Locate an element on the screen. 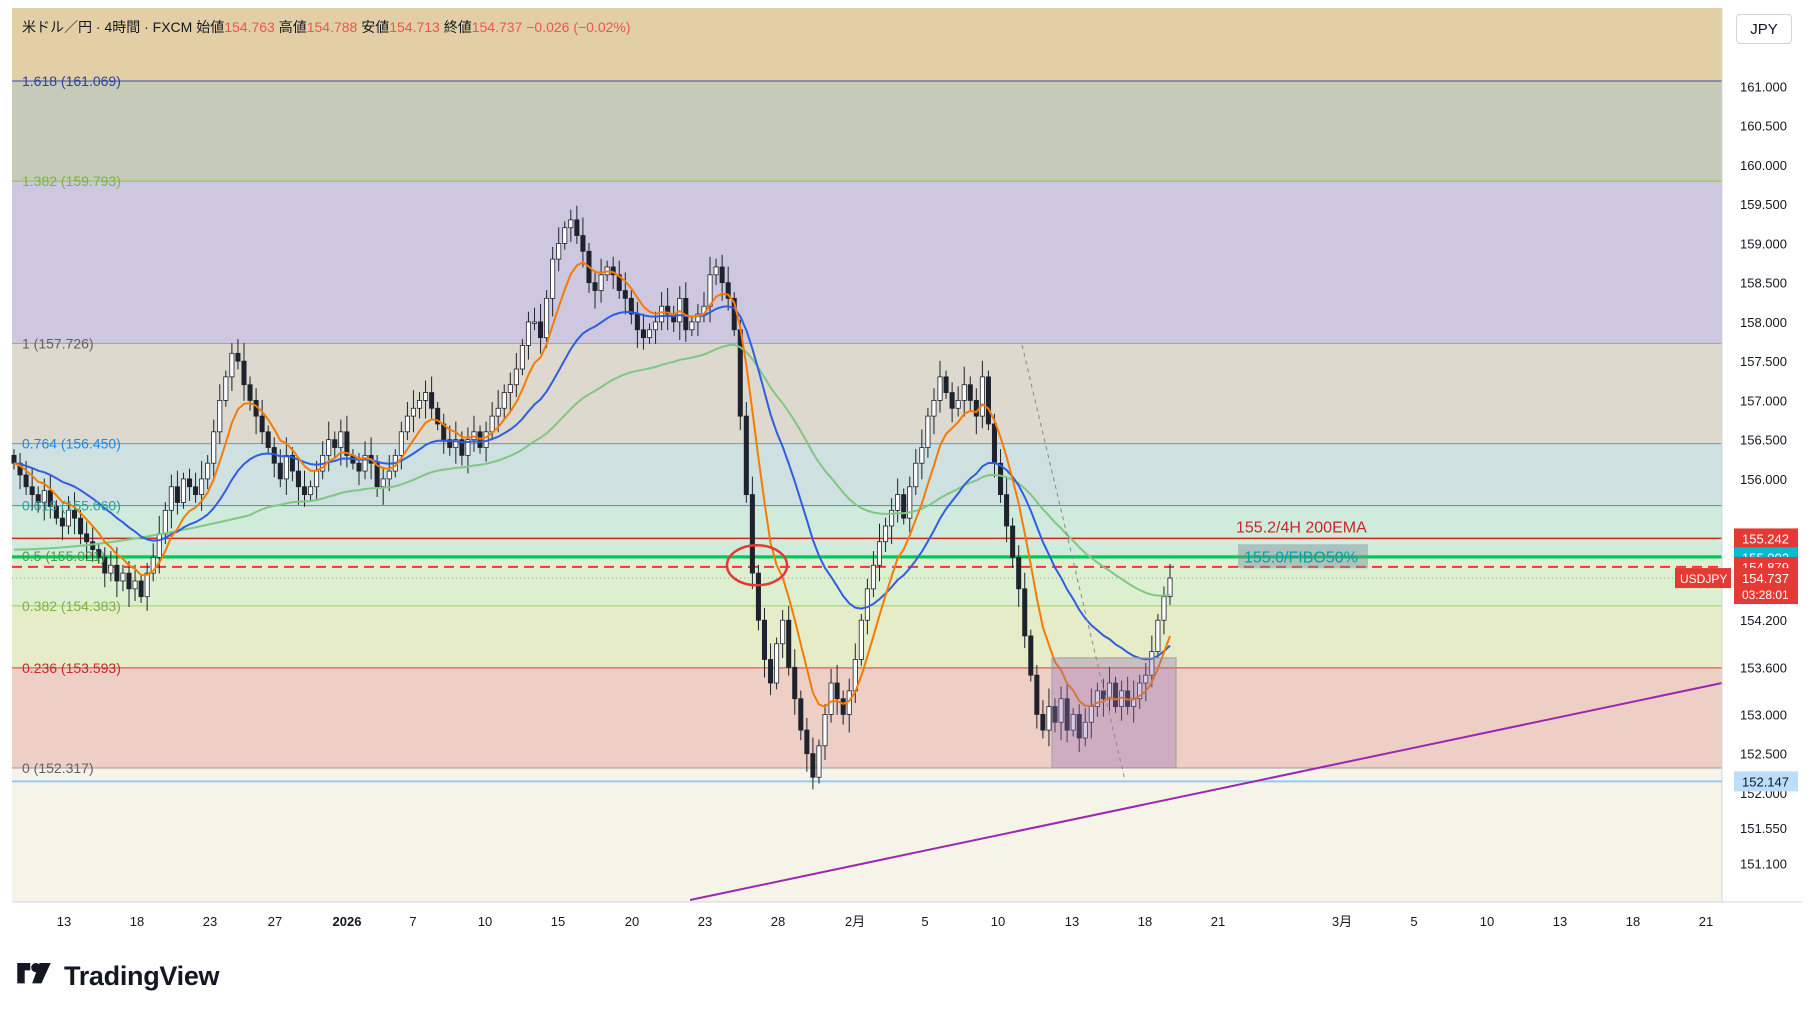 Image resolution: width=1814 pixels, height=1010 pixels. currency-button: JPY is located at coordinates (1764, 29).